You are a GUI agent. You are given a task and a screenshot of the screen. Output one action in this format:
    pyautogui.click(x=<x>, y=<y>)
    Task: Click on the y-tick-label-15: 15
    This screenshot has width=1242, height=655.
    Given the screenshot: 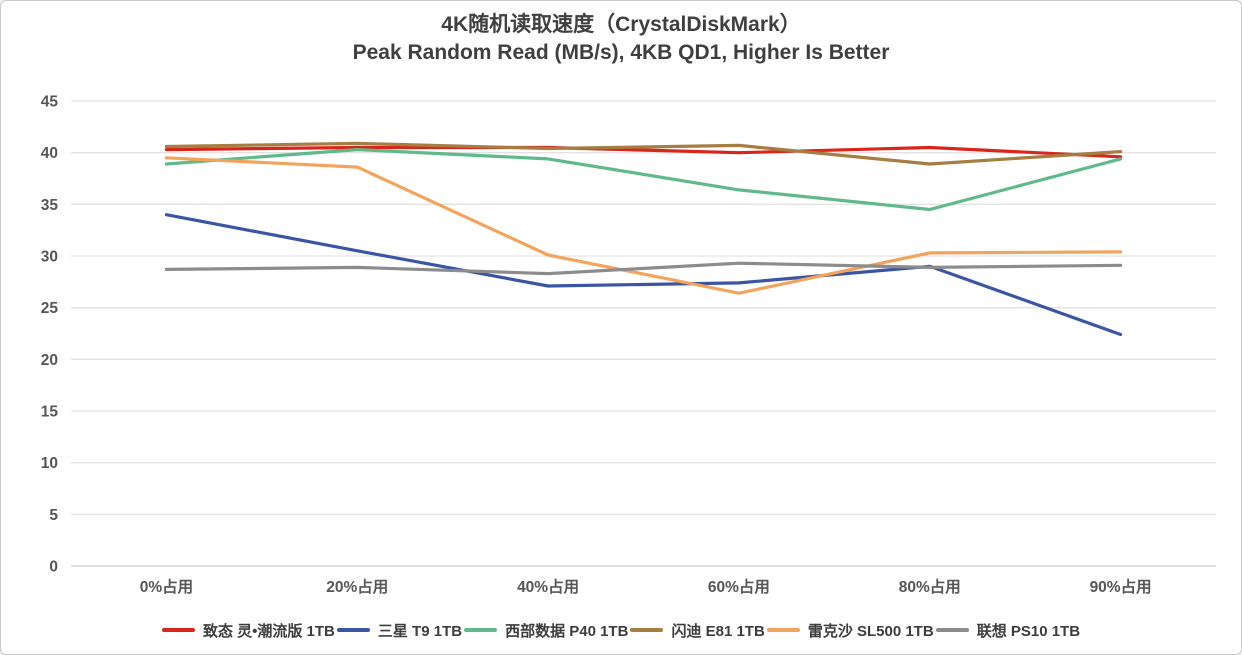 What is the action you would take?
    pyautogui.click(x=50, y=412)
    